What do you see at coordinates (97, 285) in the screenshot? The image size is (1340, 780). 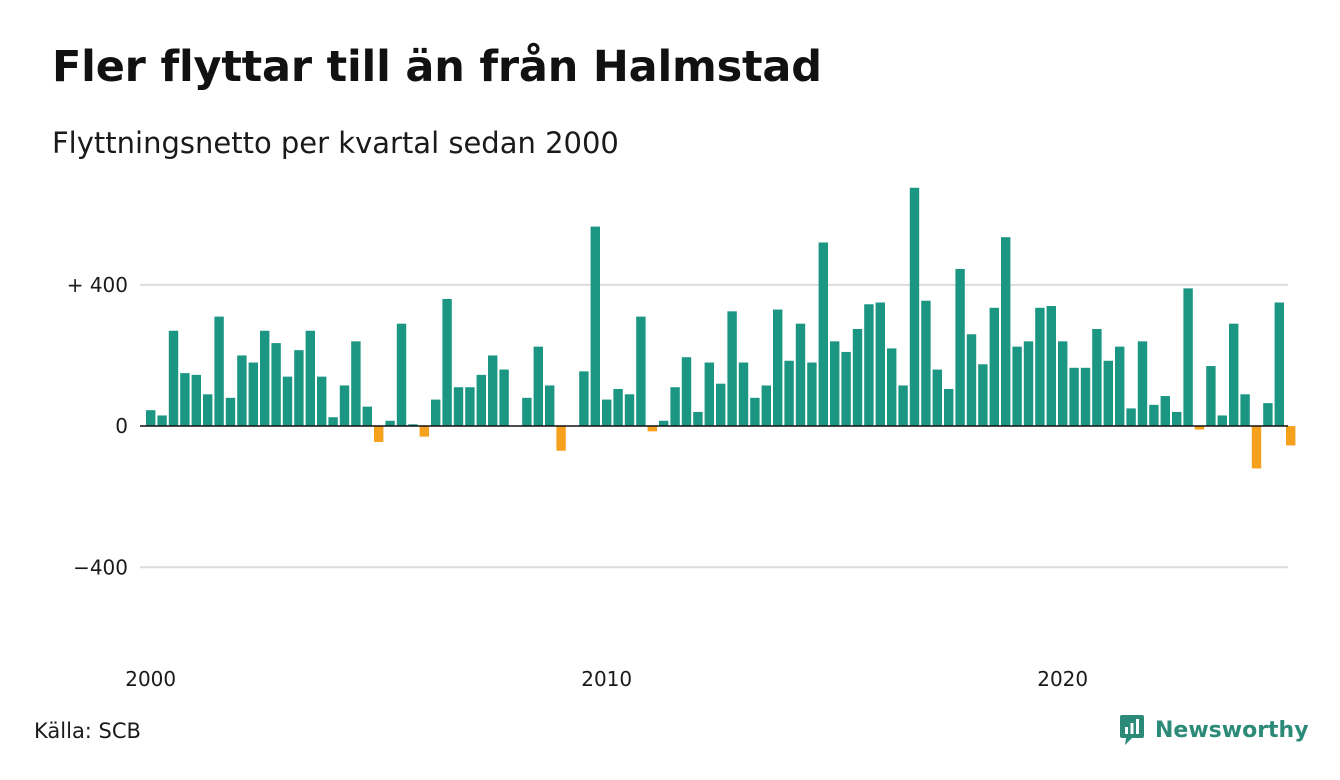 I see `y-tick-label: + 400` at bounding box center [97, 285].